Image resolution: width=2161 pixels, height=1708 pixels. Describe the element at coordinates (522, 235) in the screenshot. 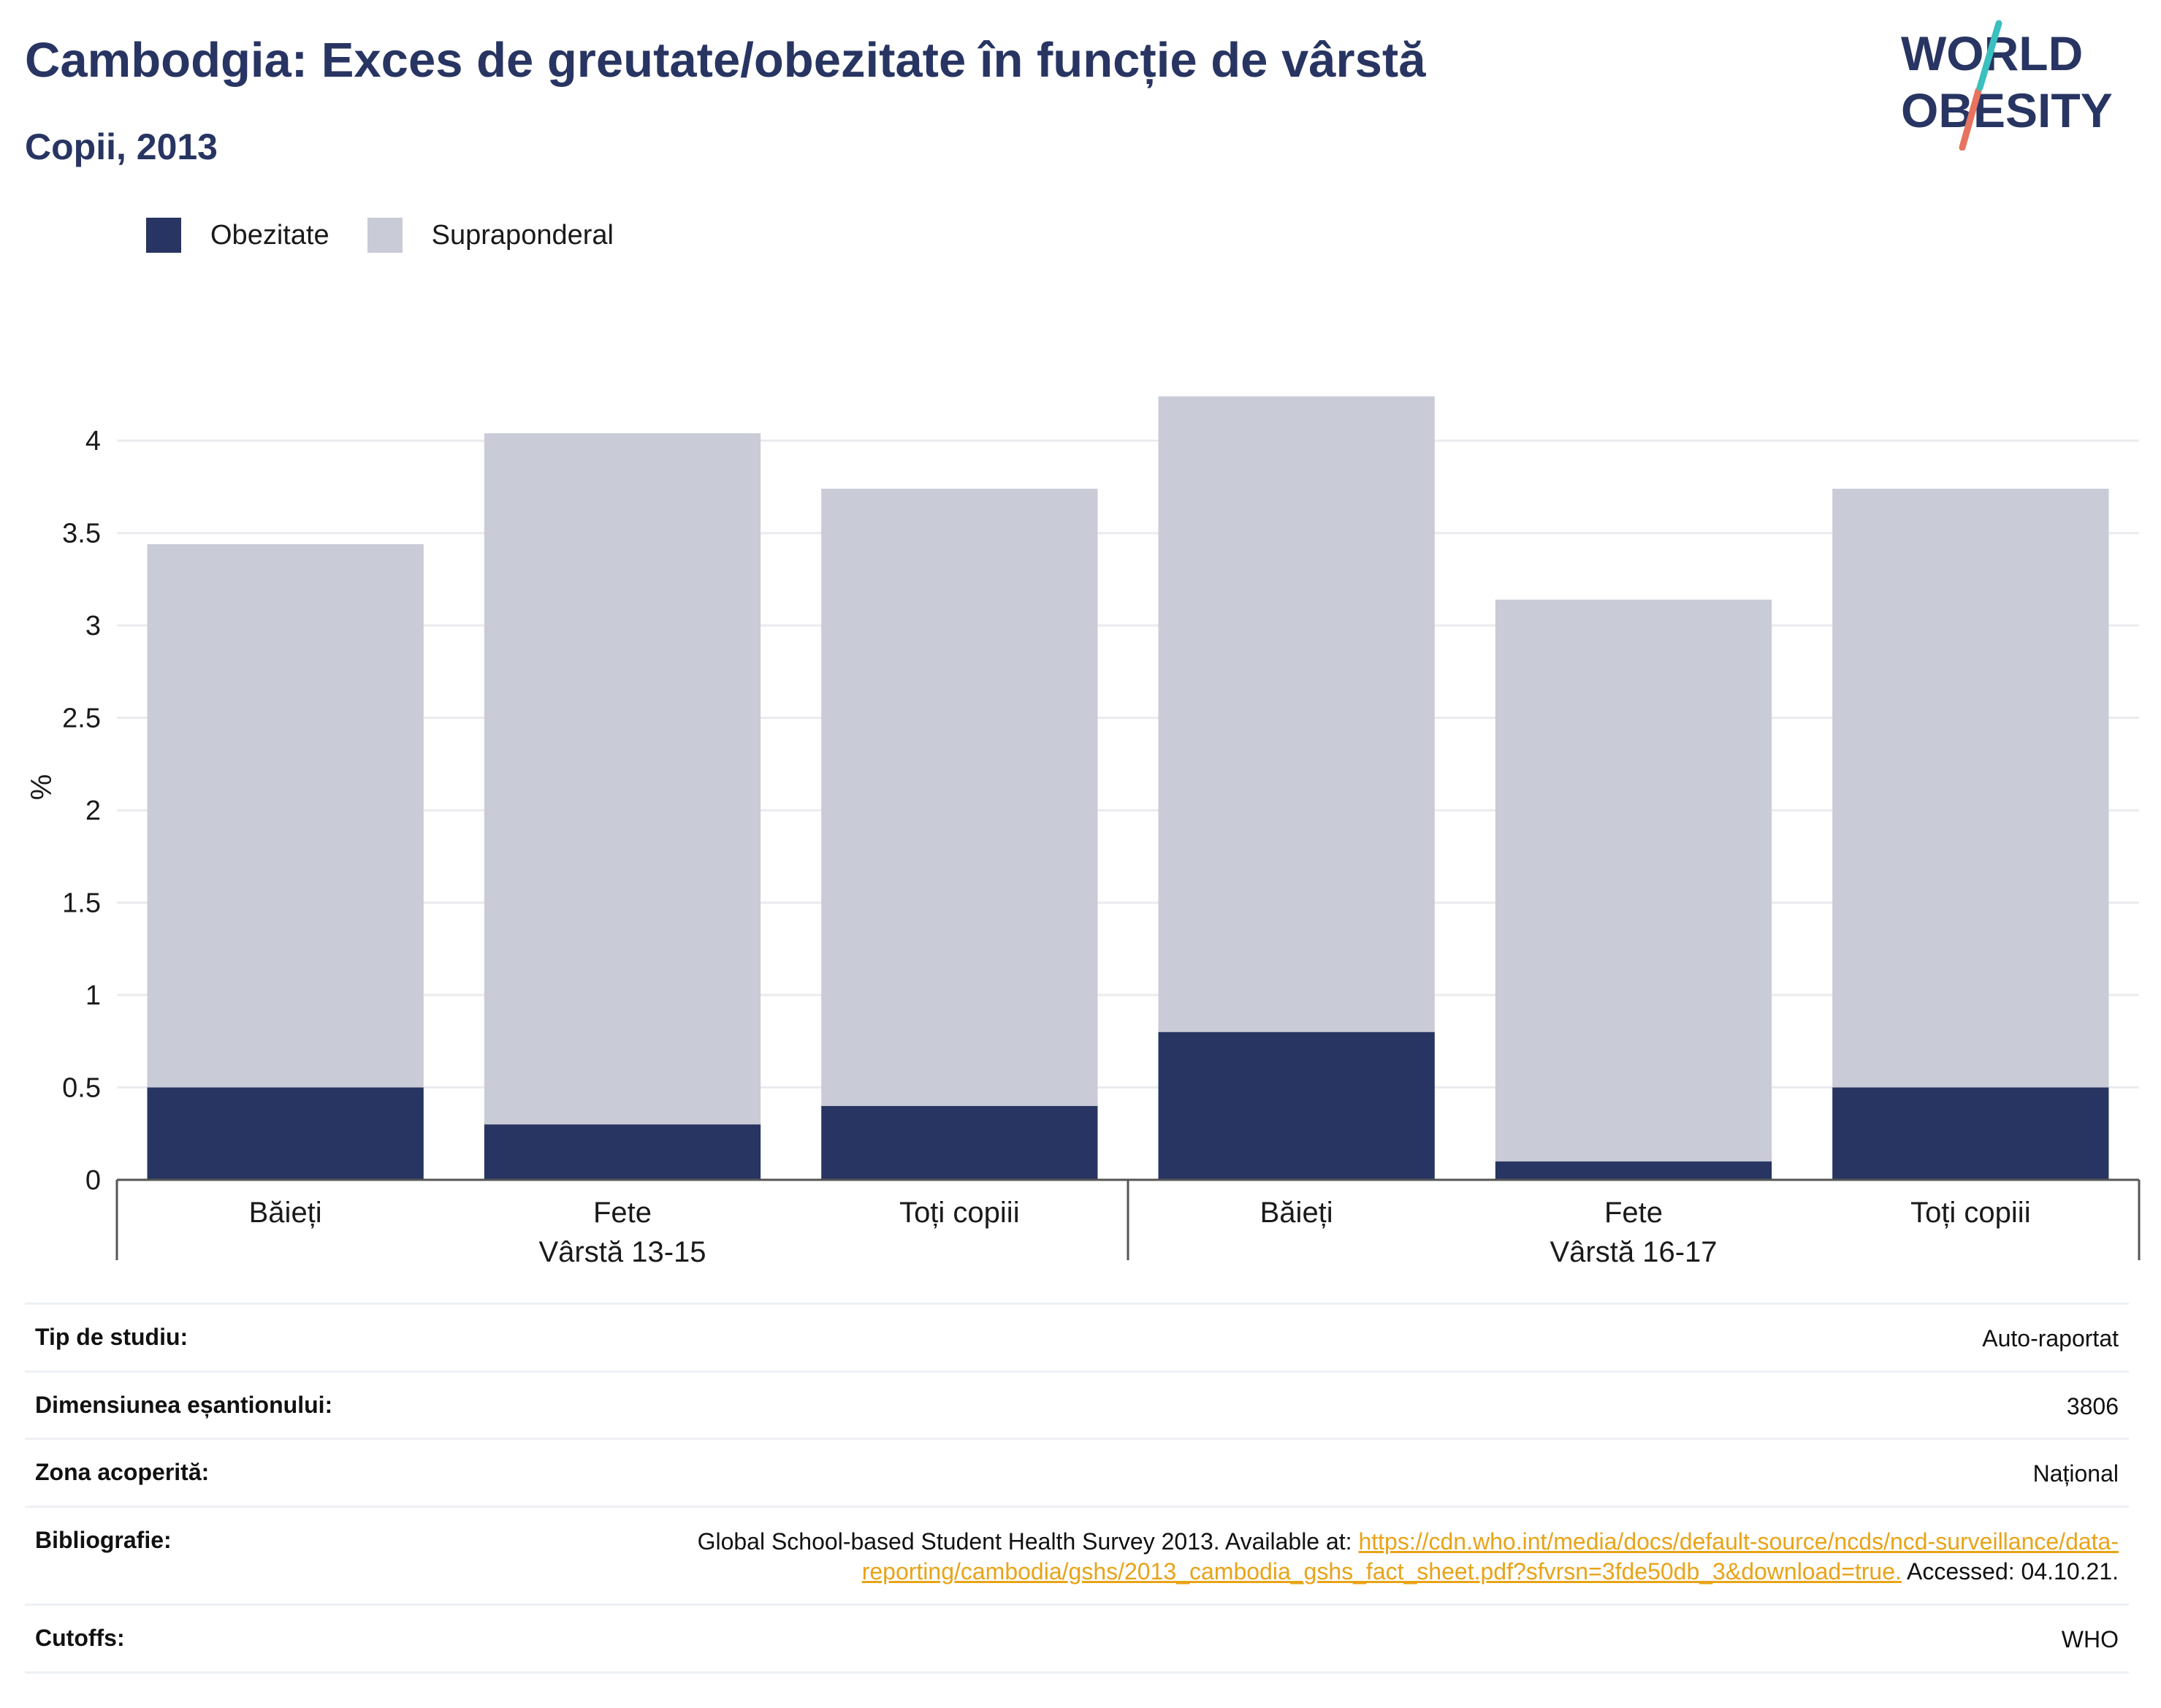

I see `legend-label-supraponderal: Supraponderal` at that location.